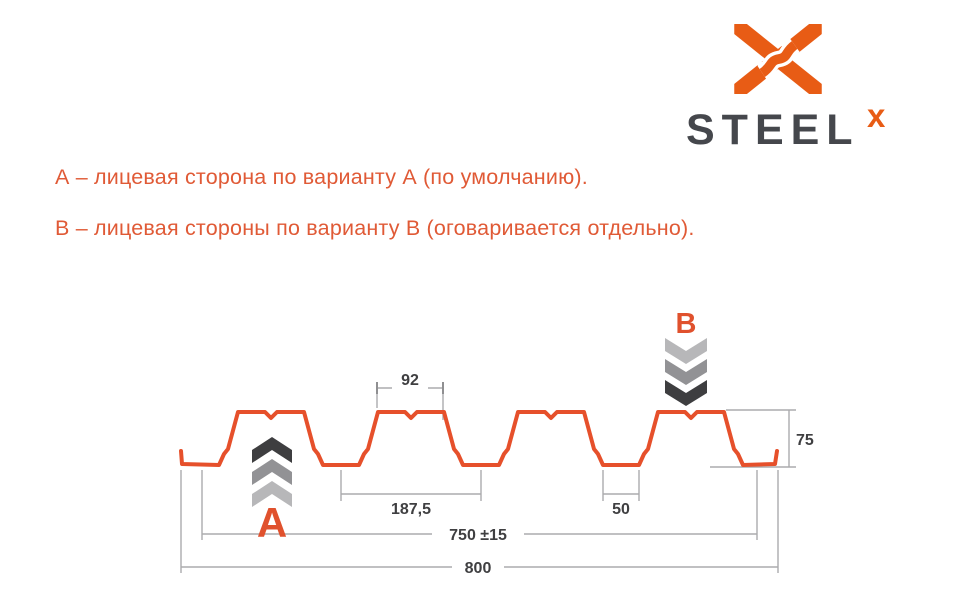  Describe the element at coordinates (686, 393) in the screenshot. I see `chevron-down-dark-icon` at that location.